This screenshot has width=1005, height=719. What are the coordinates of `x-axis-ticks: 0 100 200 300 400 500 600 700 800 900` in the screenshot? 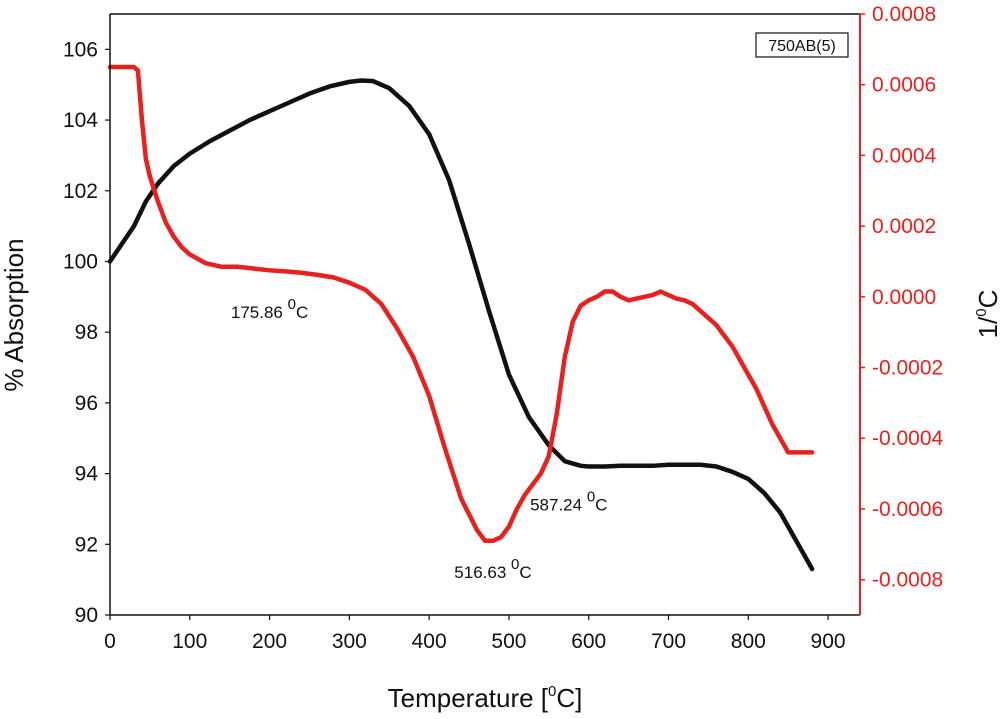 It's located at (475, 634).